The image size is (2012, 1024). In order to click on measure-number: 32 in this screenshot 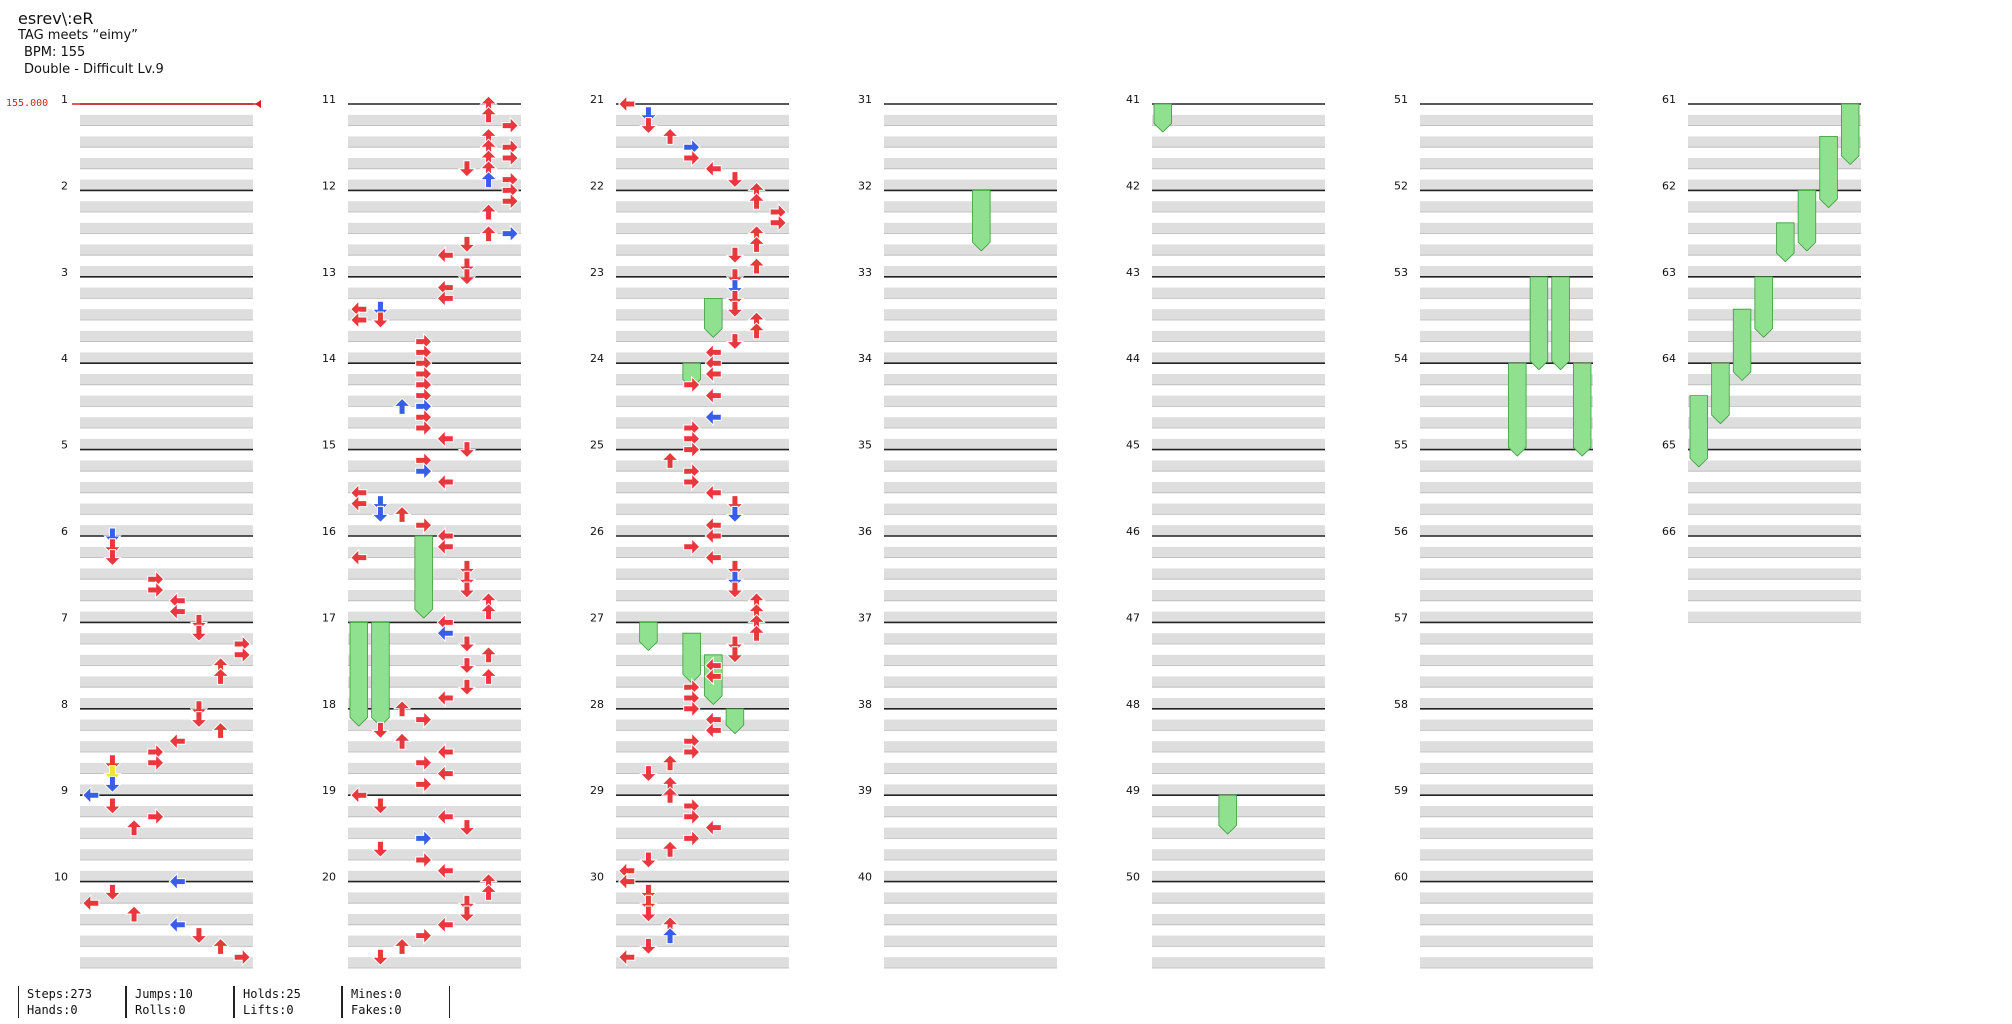, I will do `click(865, 185)`.